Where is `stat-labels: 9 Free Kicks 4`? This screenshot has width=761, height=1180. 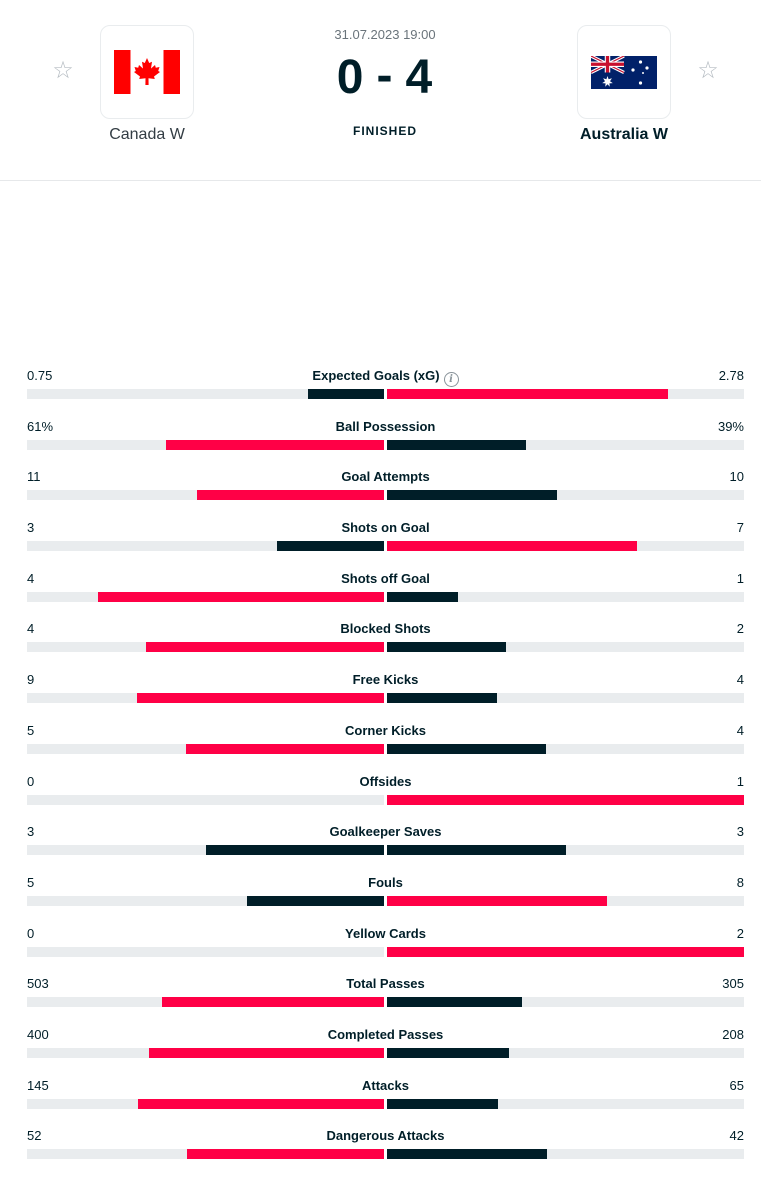
stat-labels: 9 Free Kicks 4 is located at coordinates (385, 680).